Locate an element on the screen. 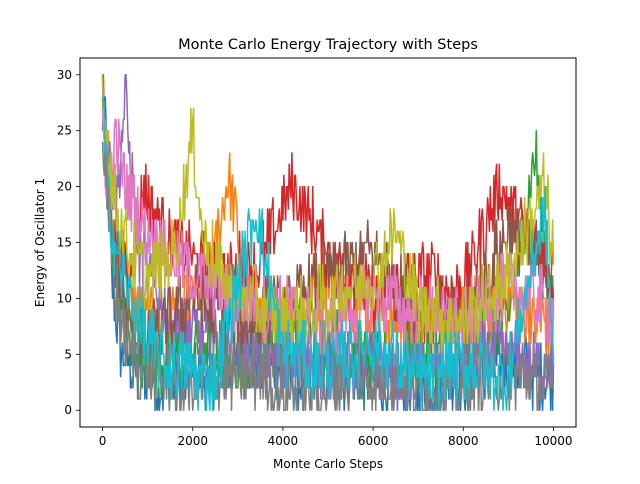 The width and height of the screenshot is (640, 484). x-tick-label: 0 is located at coordinates (103, 441).